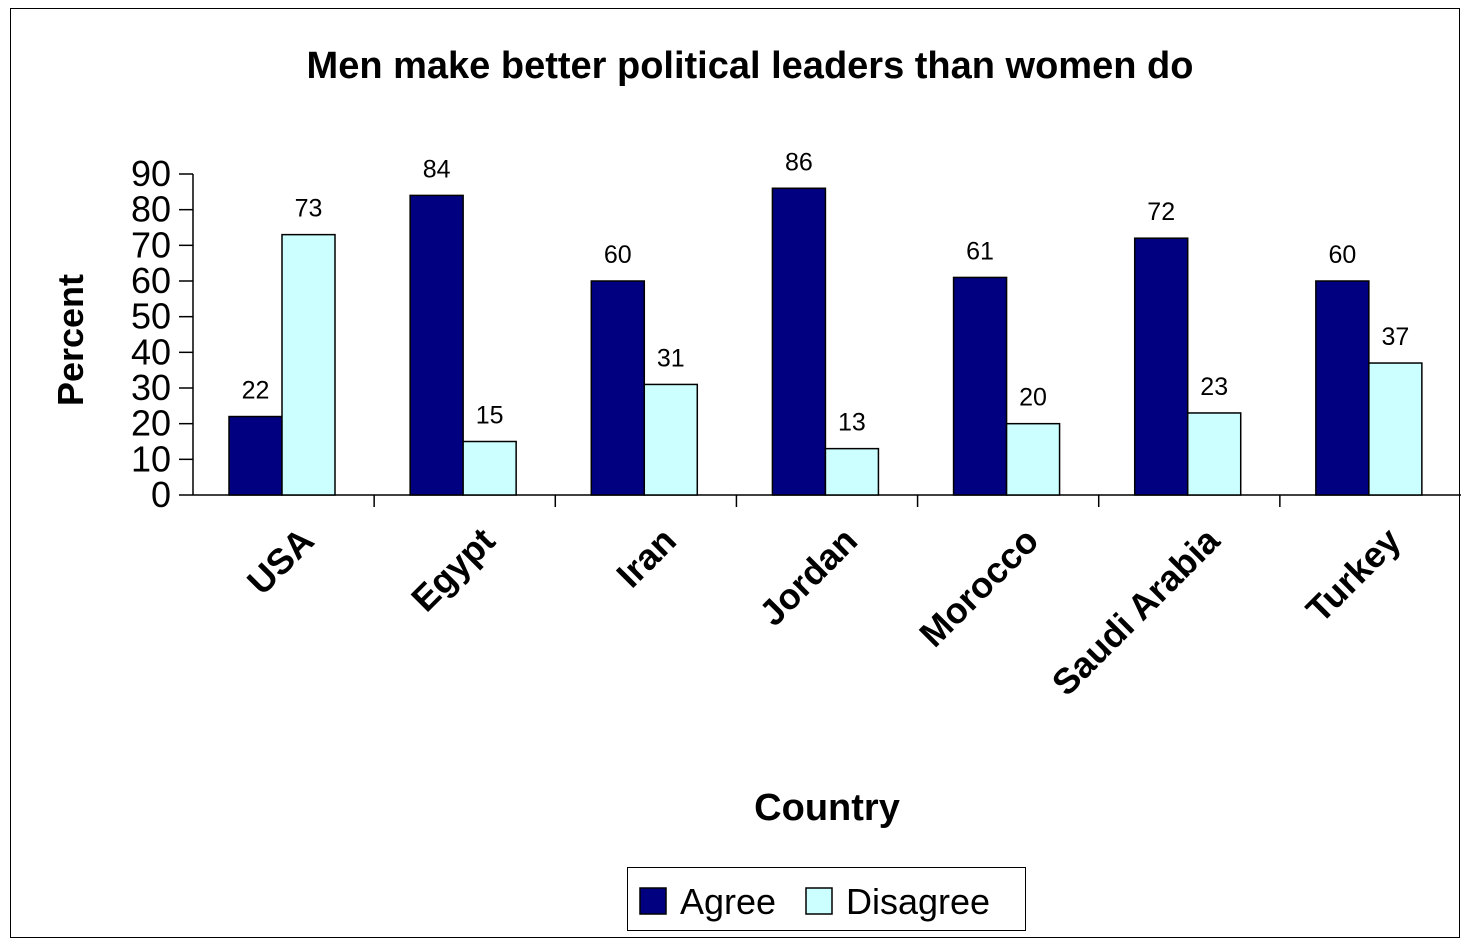 This screenshot has width=1469, height=938. Describe the element at coordinates (852, 423) in the screenshot. I see `data-label: 13` at that location.